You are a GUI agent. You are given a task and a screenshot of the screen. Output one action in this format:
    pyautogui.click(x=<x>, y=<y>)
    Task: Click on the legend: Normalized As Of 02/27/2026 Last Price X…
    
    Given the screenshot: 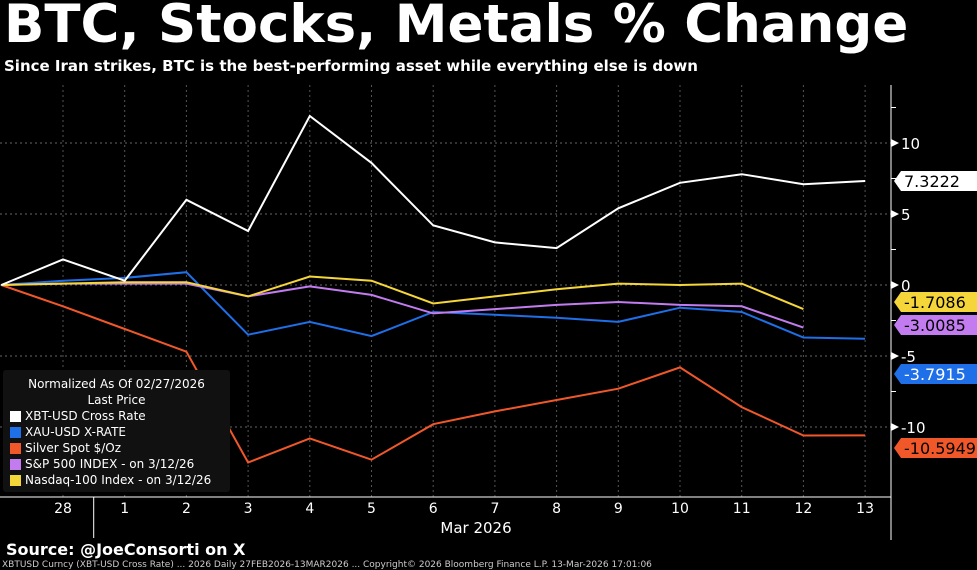 What is the action you would take?
    pyautogui.click(x=116, y=431)
    